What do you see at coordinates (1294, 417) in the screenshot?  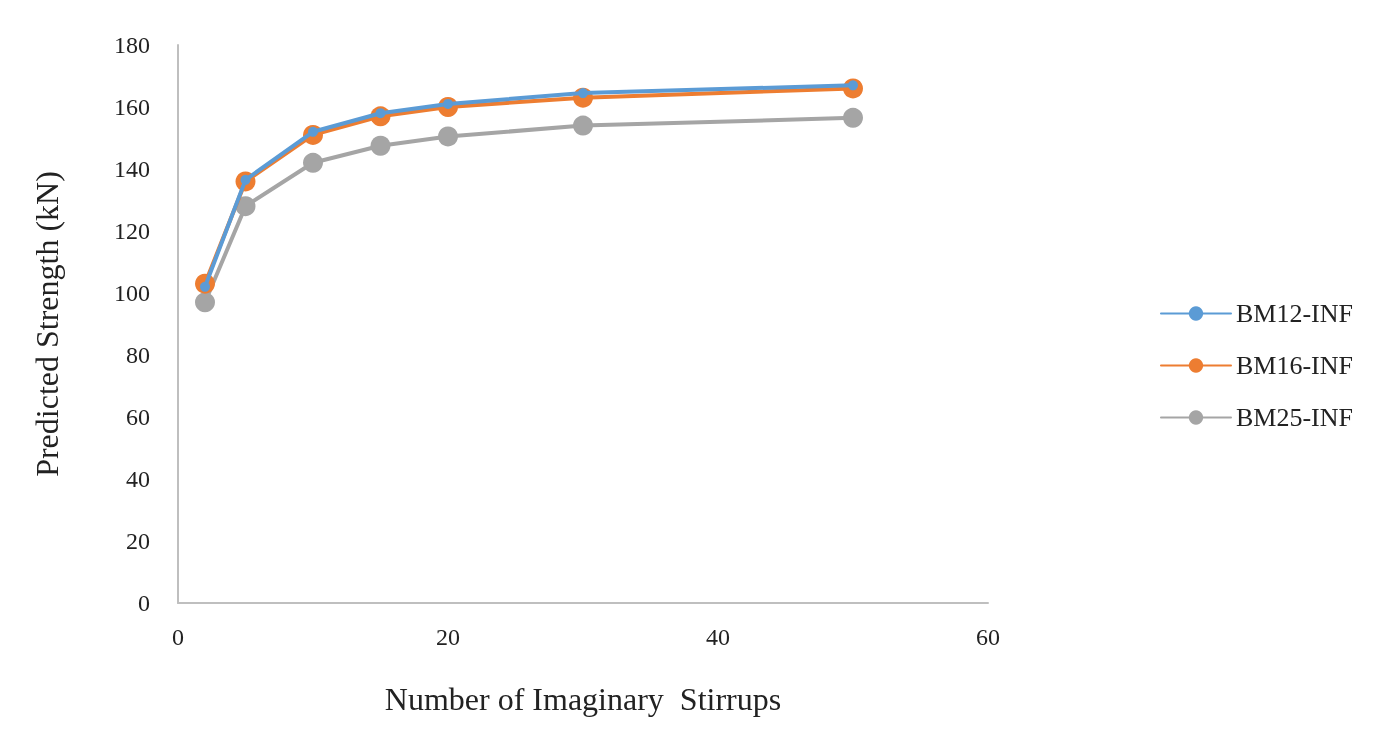 I see `legend-label: BM25-INF` at bounding box center [1294, 417].